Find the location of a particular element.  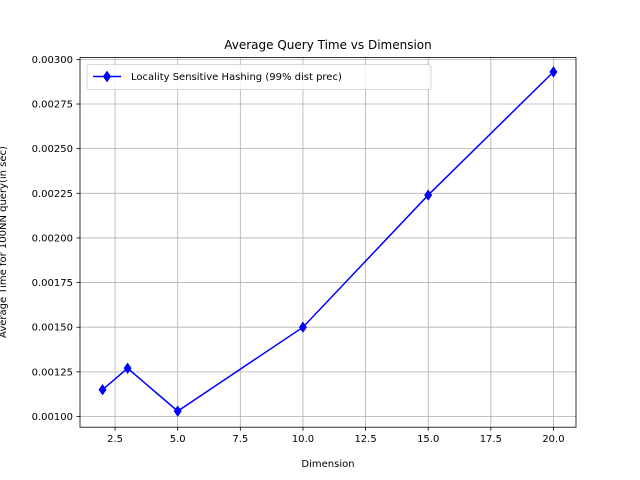

y-tick-label: 0.00200 is located at coordinates (52, 238).